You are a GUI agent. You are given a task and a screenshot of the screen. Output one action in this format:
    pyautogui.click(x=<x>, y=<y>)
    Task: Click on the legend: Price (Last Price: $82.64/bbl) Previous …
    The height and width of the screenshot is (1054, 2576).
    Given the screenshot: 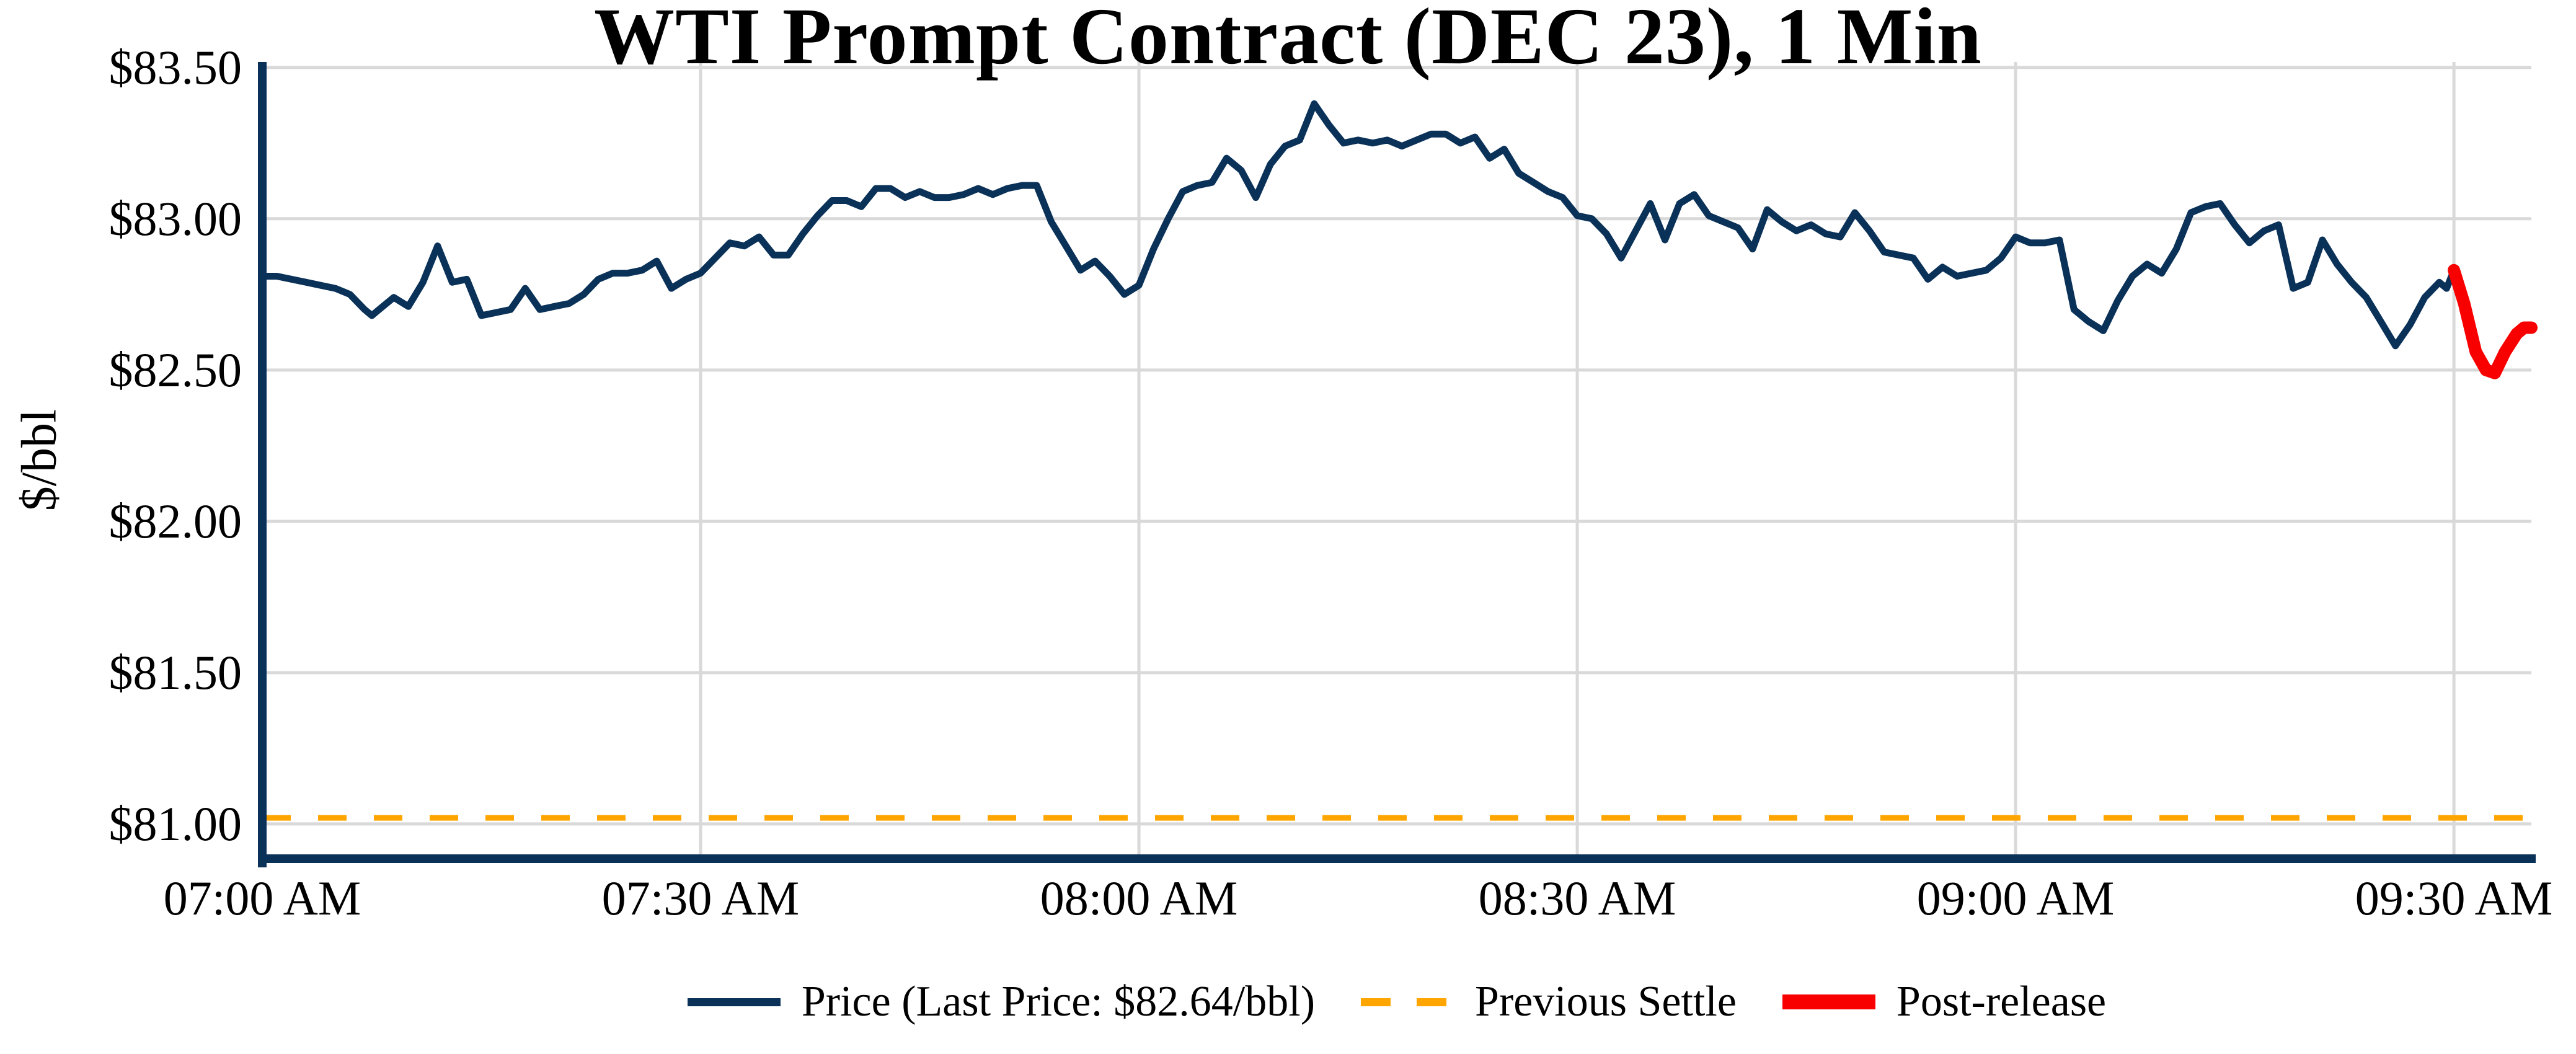 What is the action you would take?
    pyautogui.click(x=1396, y=1002)
    